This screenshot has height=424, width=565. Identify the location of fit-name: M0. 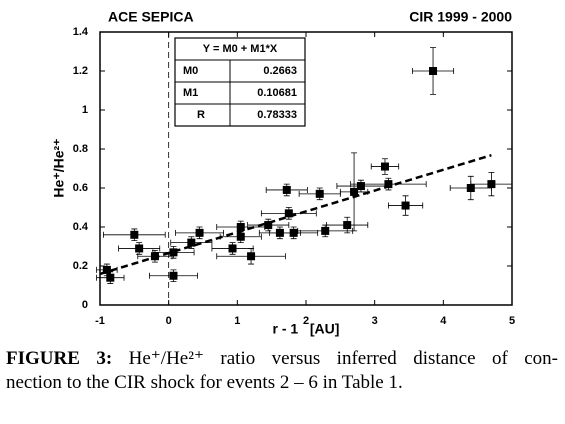
(190, 71).